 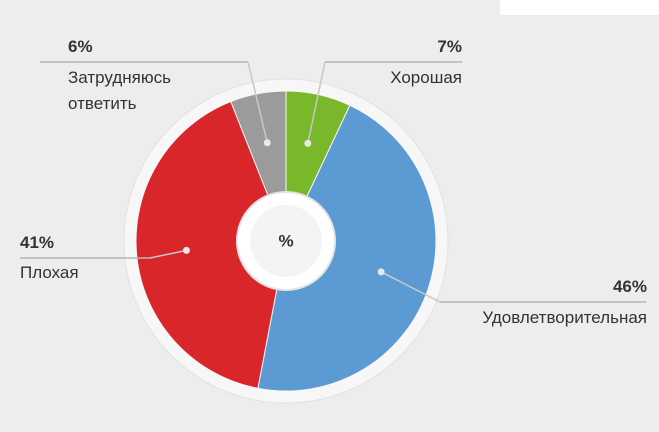 I want to click on category-label: Плохая, so click(x=49, y=272).